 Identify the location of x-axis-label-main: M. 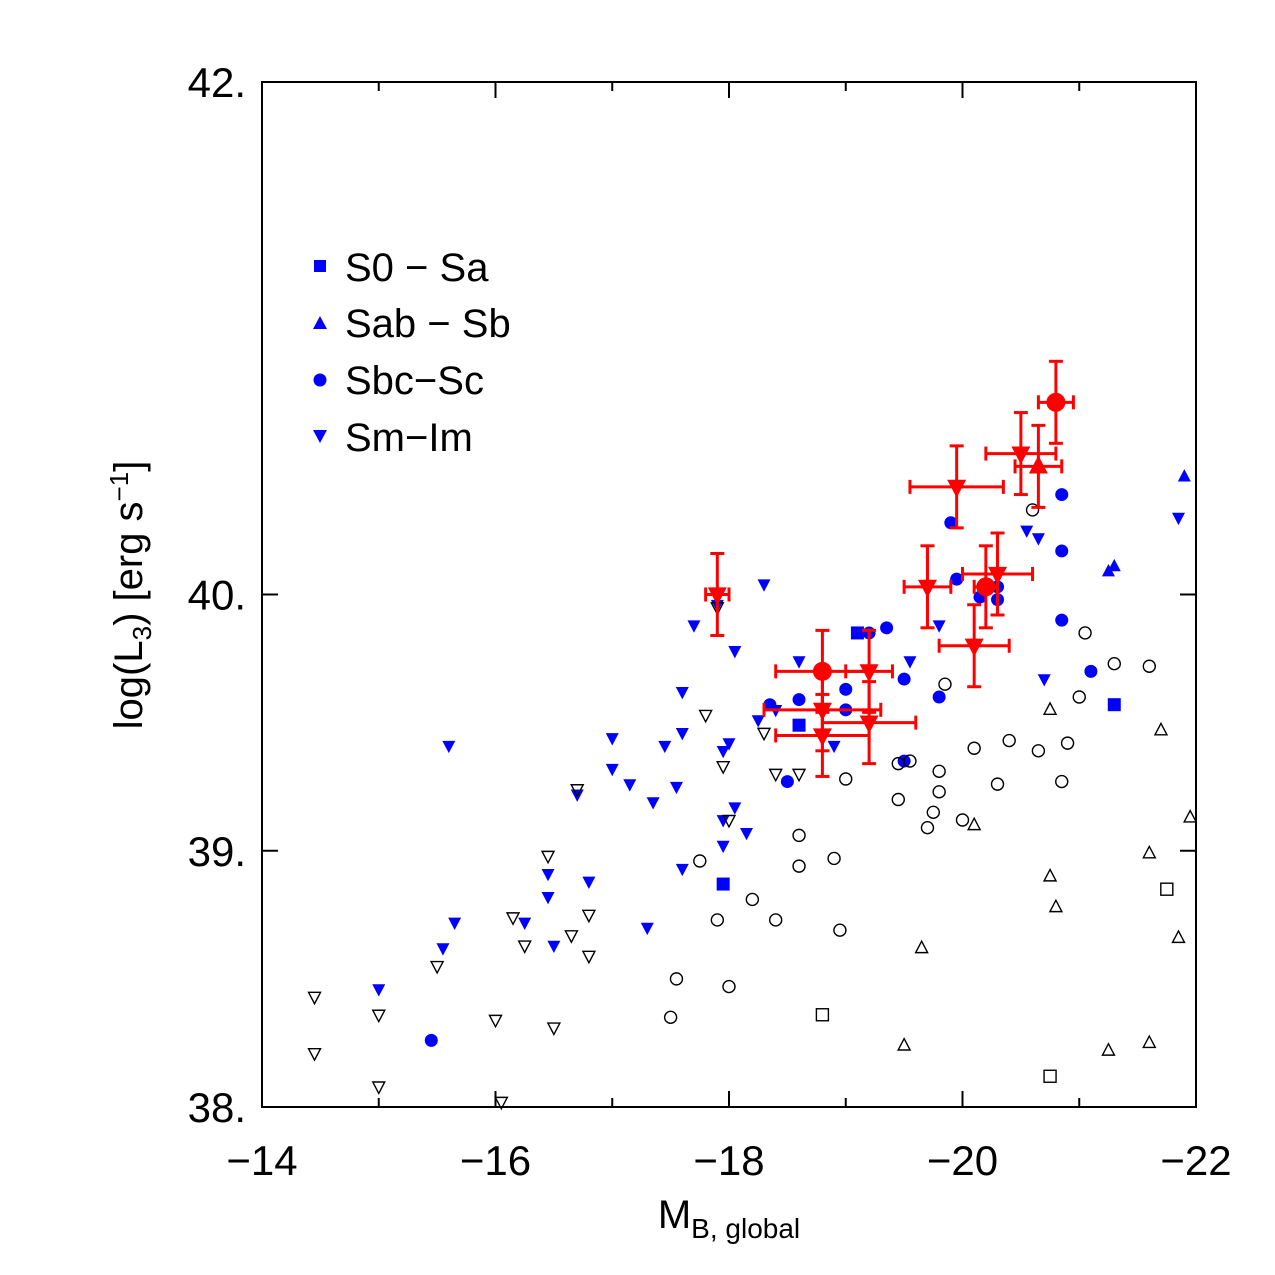
(674, 1215).